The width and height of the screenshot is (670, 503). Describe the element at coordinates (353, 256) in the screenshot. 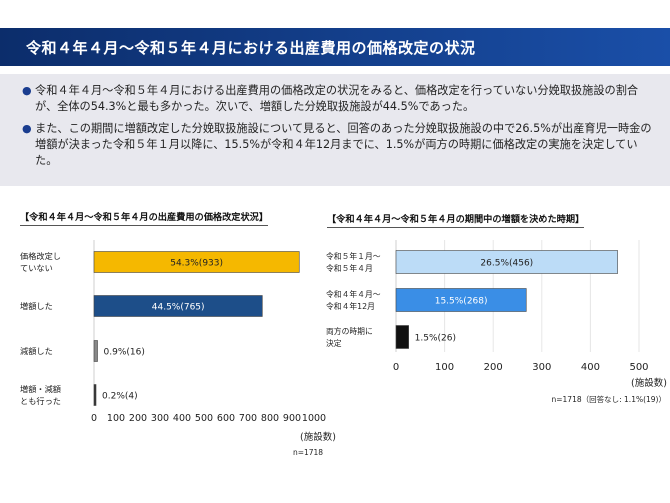

I see `chart2-category-label: 令和５年１月～` at that location.